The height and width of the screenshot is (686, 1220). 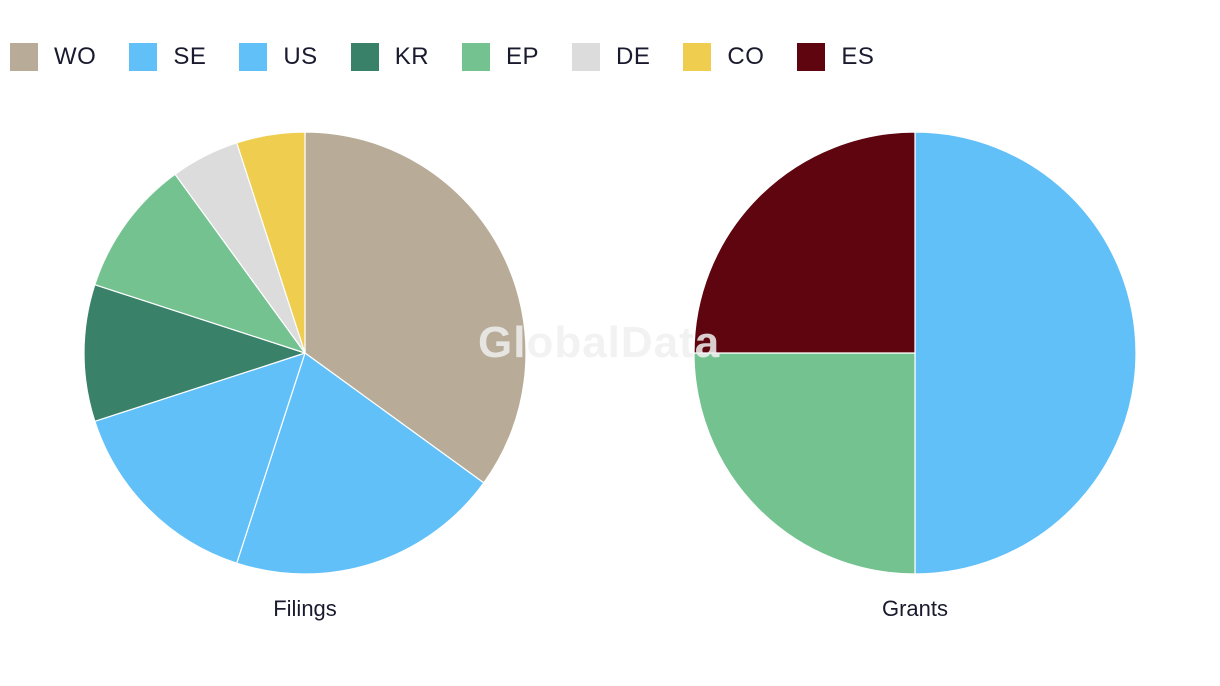 I want to click on grants-slice-ep, so click(x=804, y=463).